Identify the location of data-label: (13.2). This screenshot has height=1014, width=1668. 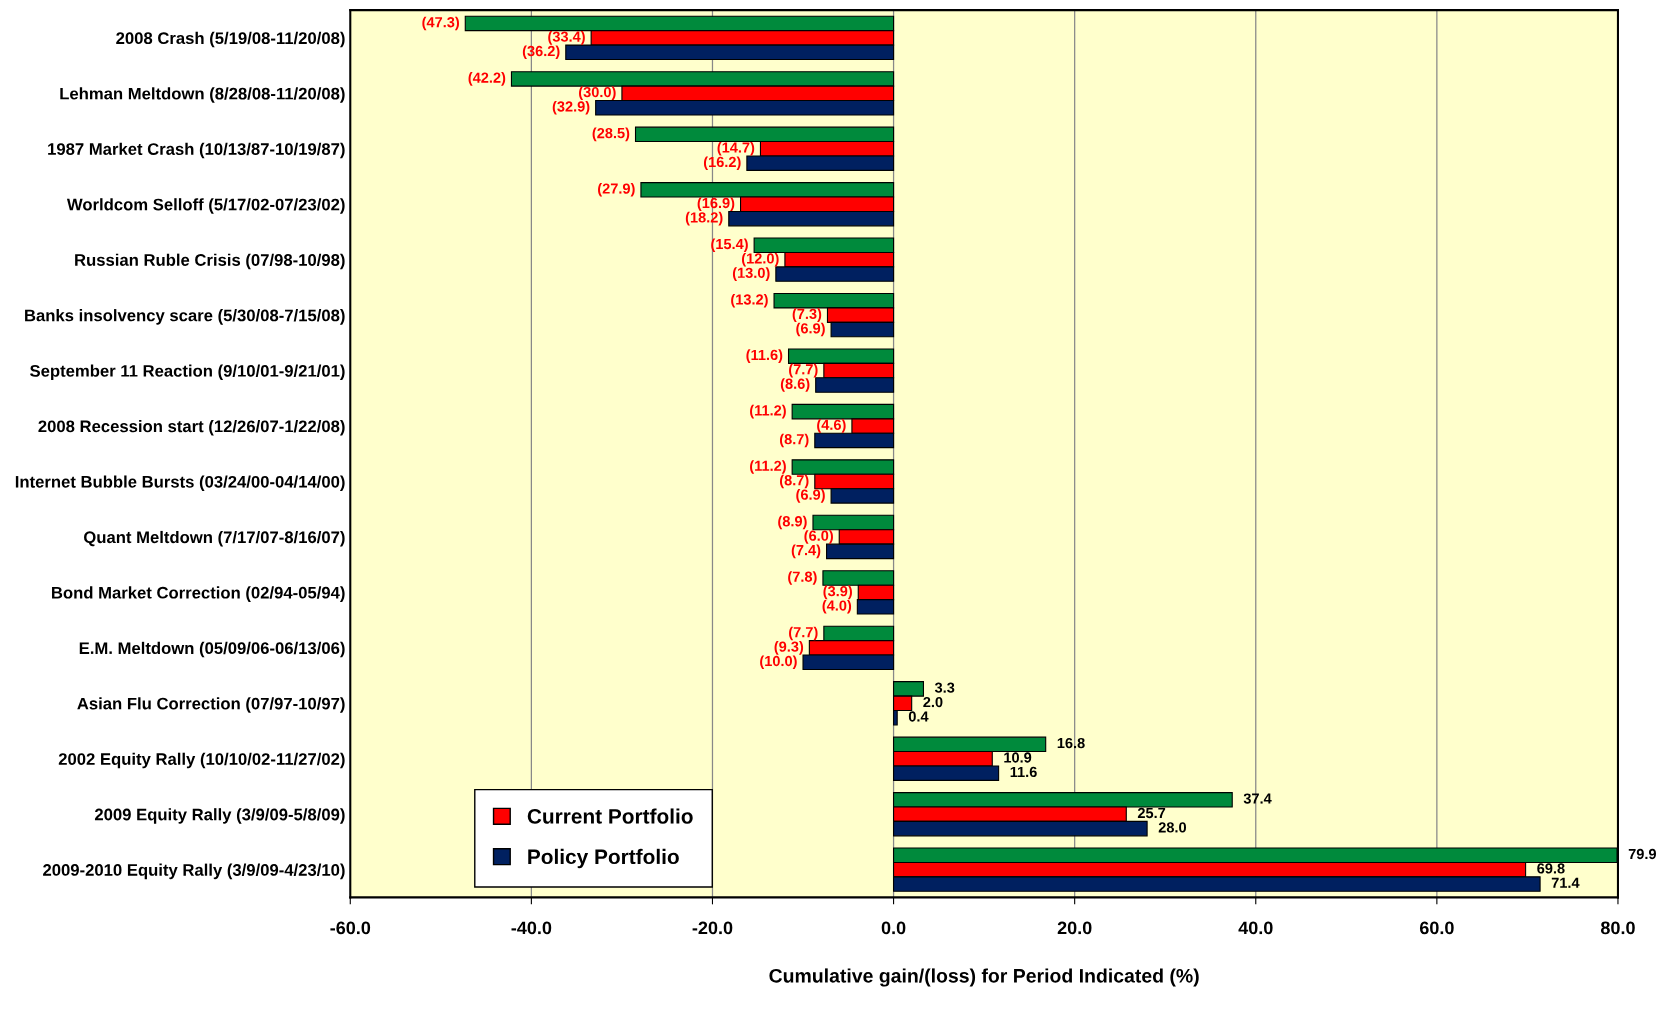
(749, 300).